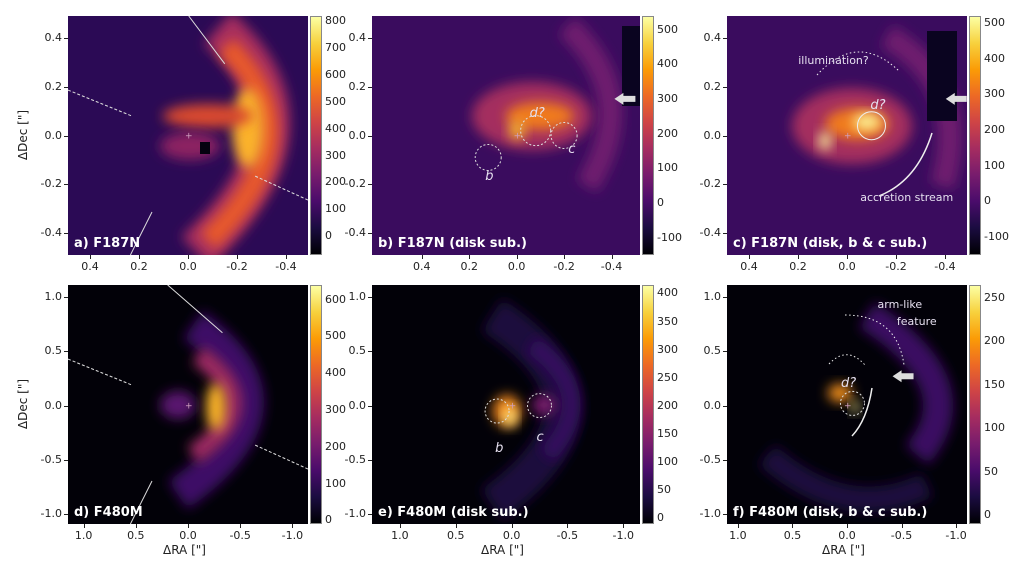 The image size is (1024, 562). I want to click on y-tick-label: -0.4, so click(710, 233).